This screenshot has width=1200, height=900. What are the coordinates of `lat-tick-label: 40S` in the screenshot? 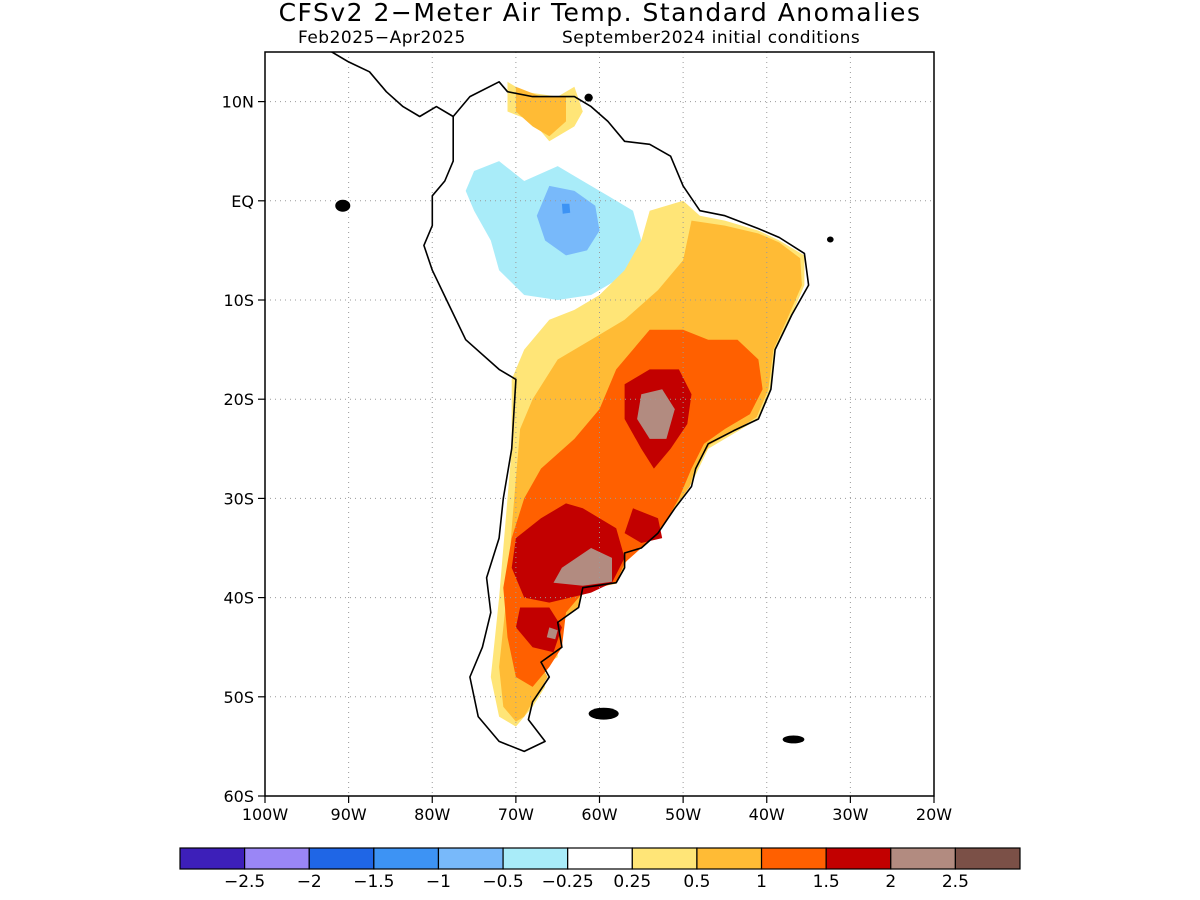 It's located at (238, 598).